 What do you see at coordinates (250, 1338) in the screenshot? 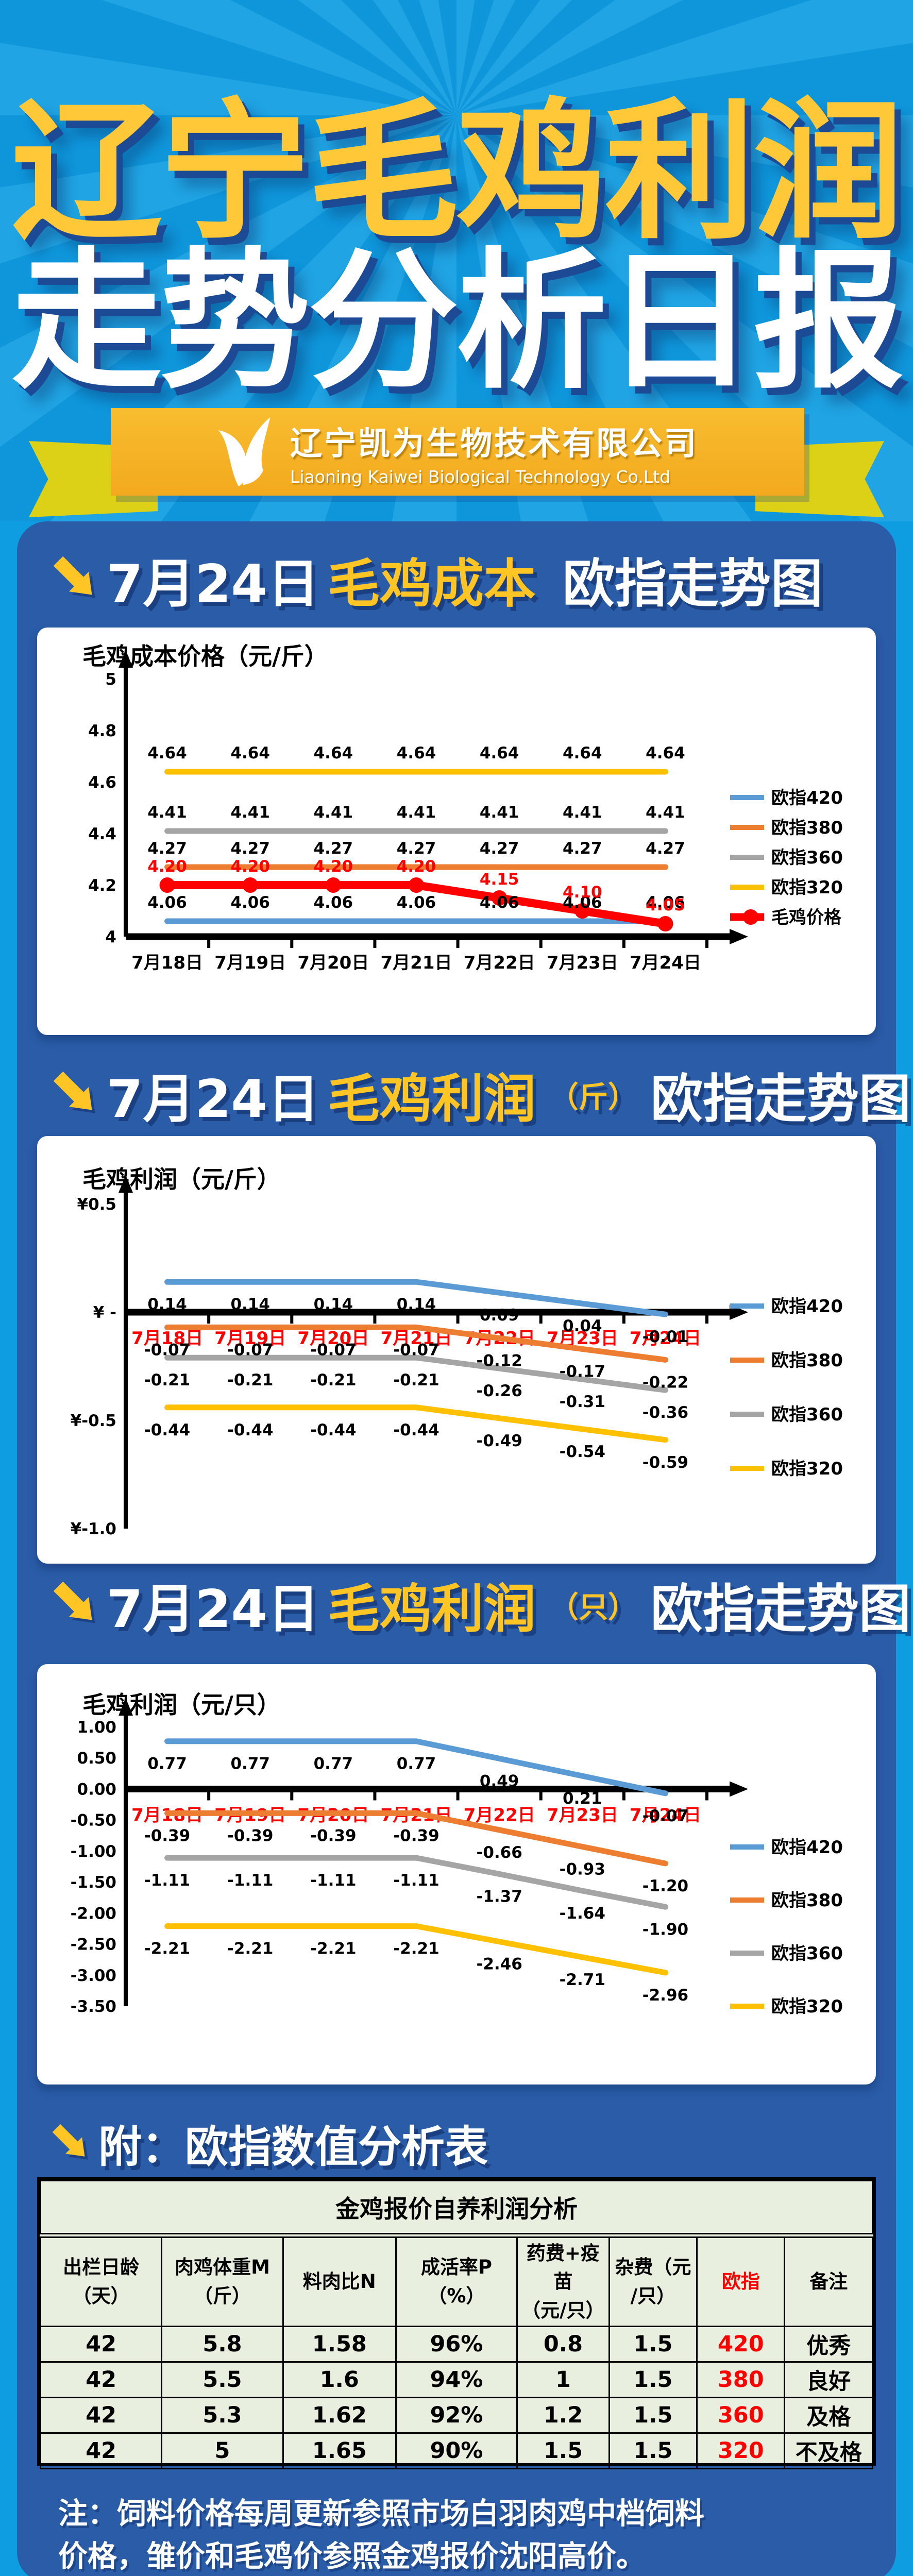
I see `svg-text: 7月19日` at bounding box center [250, 1338].